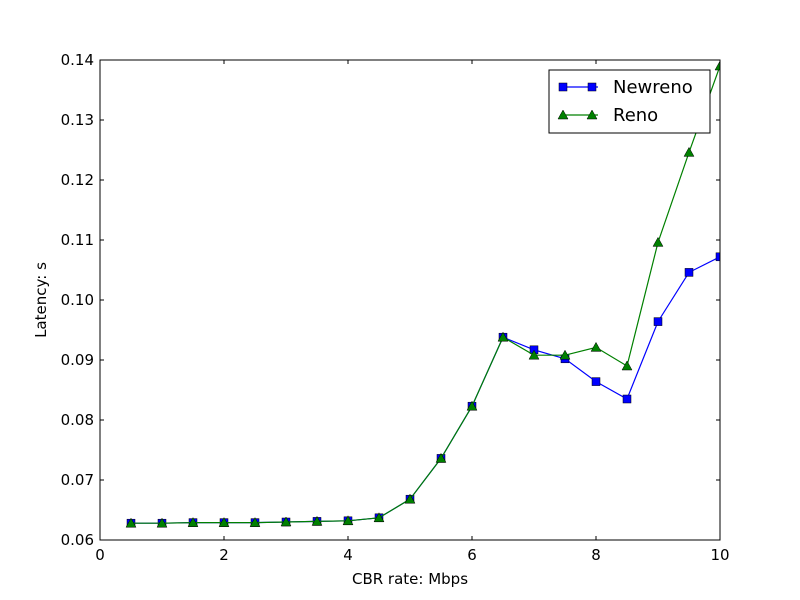 The height and width of the screenshot is (600, 800). I want to click on legend: Newreno Reno, so click(629, 101).